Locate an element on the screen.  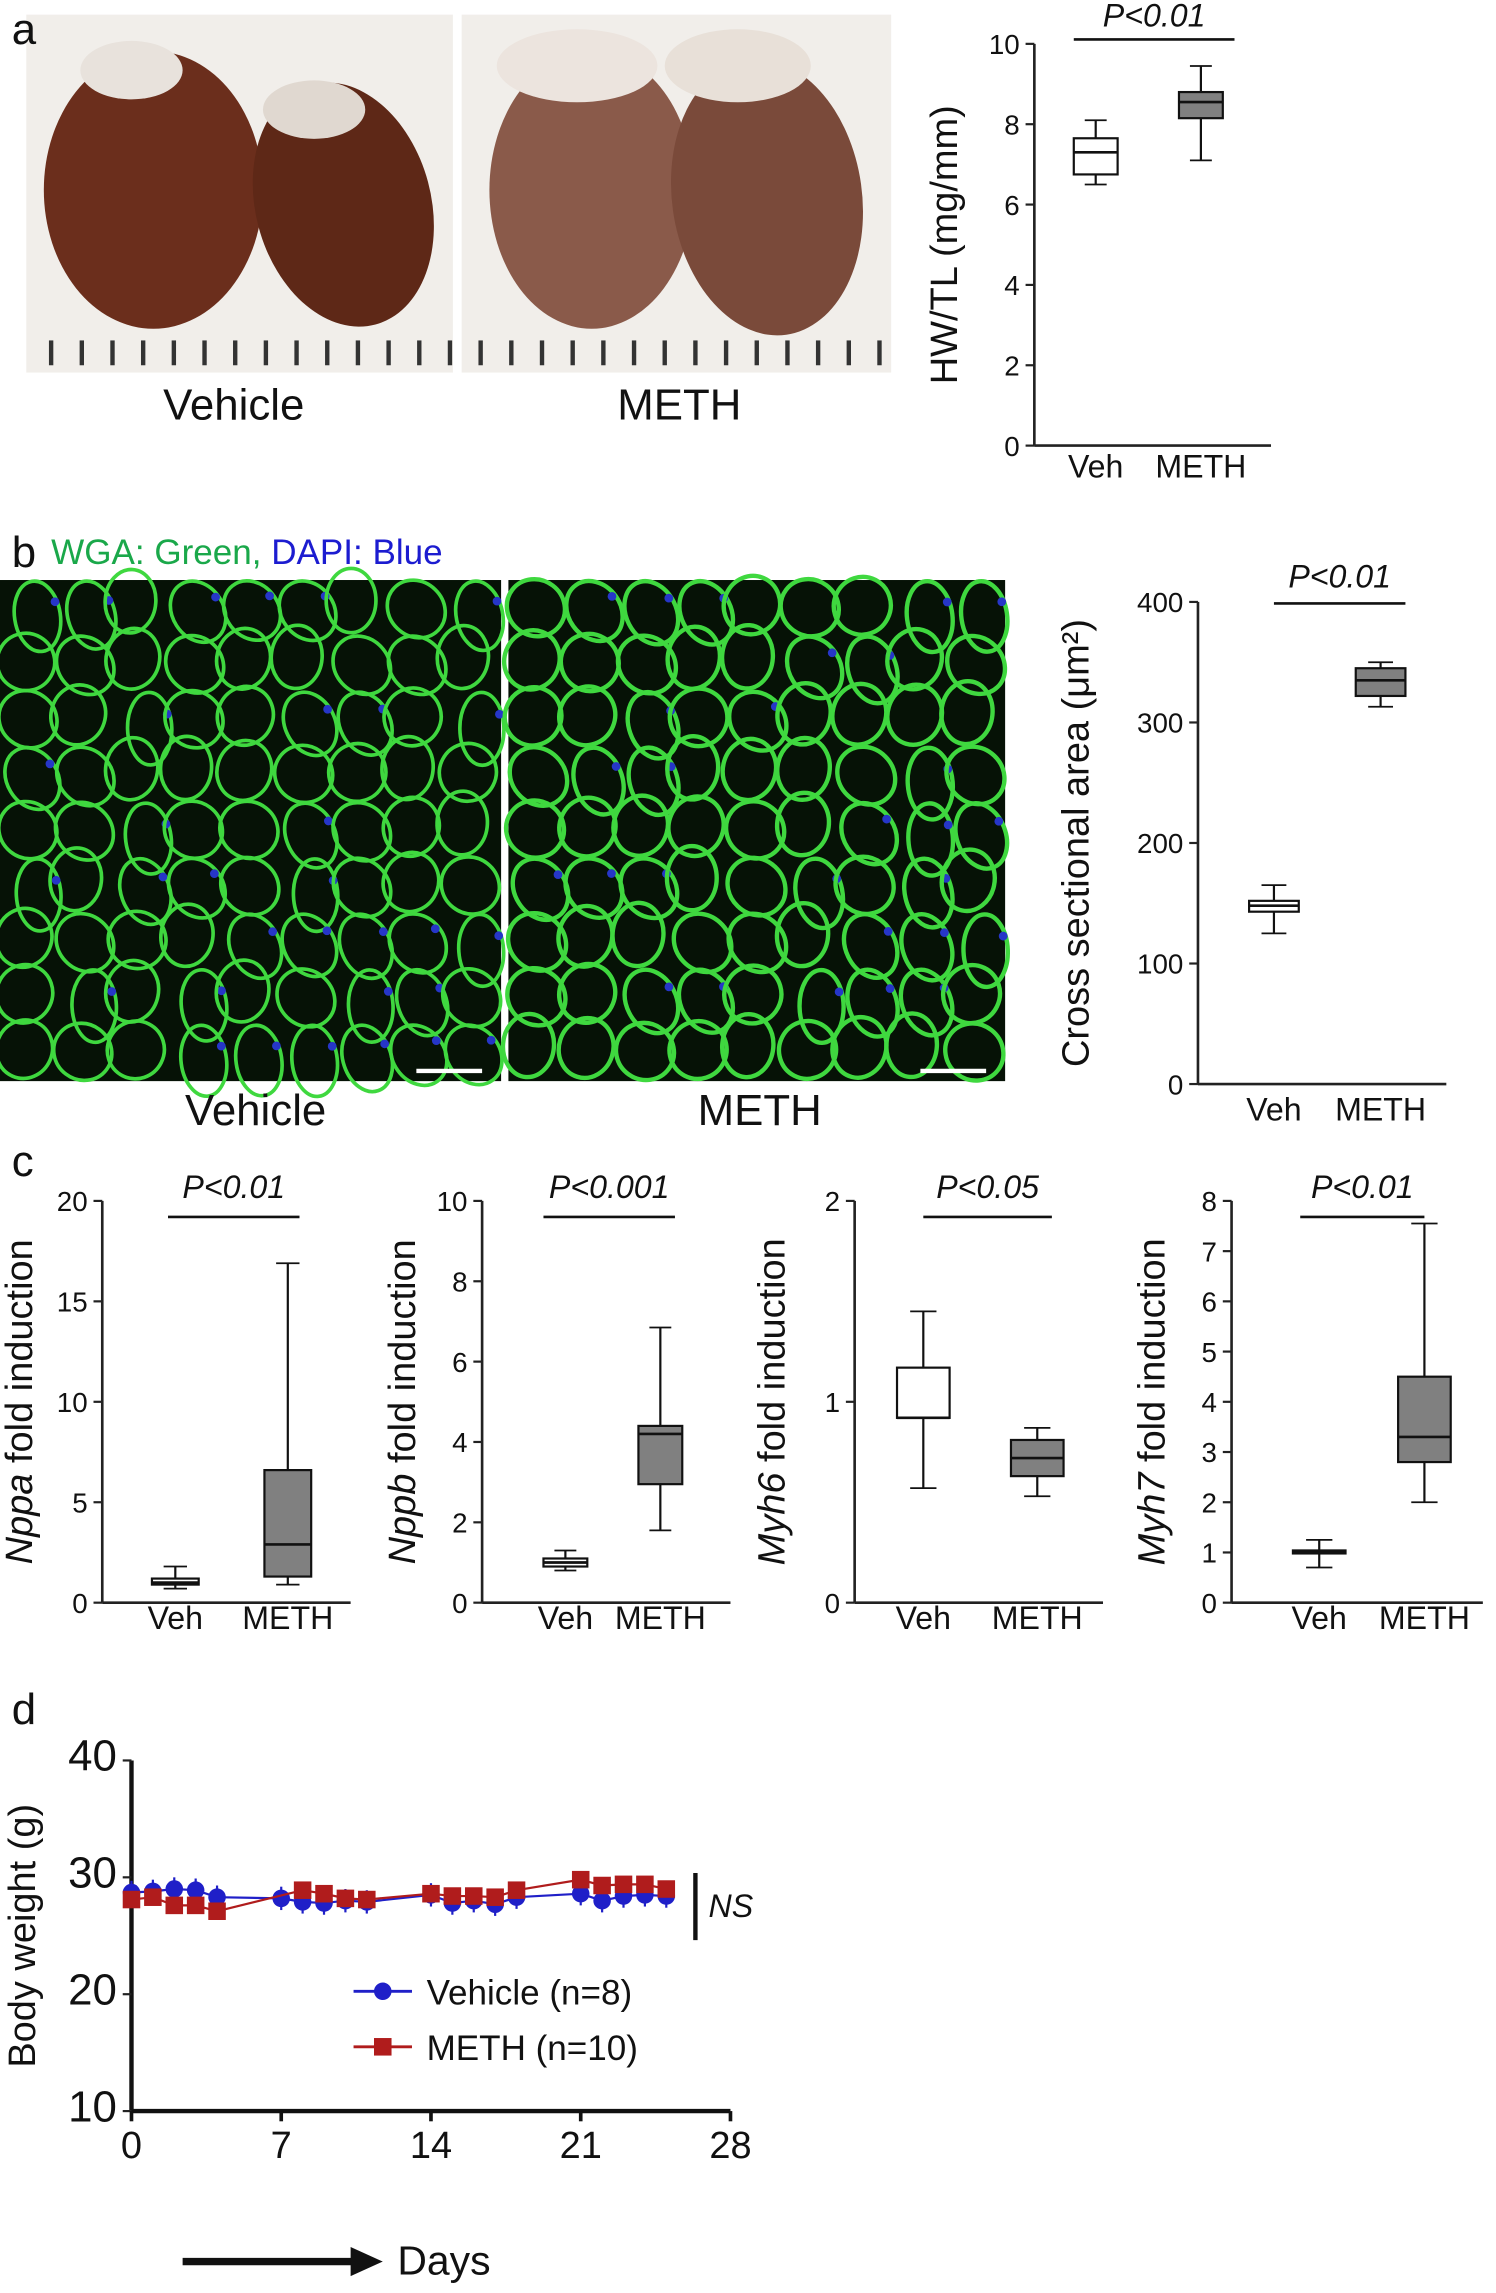
y-axis-label-gene: Myh6 is located at coordinates (773, 1519).